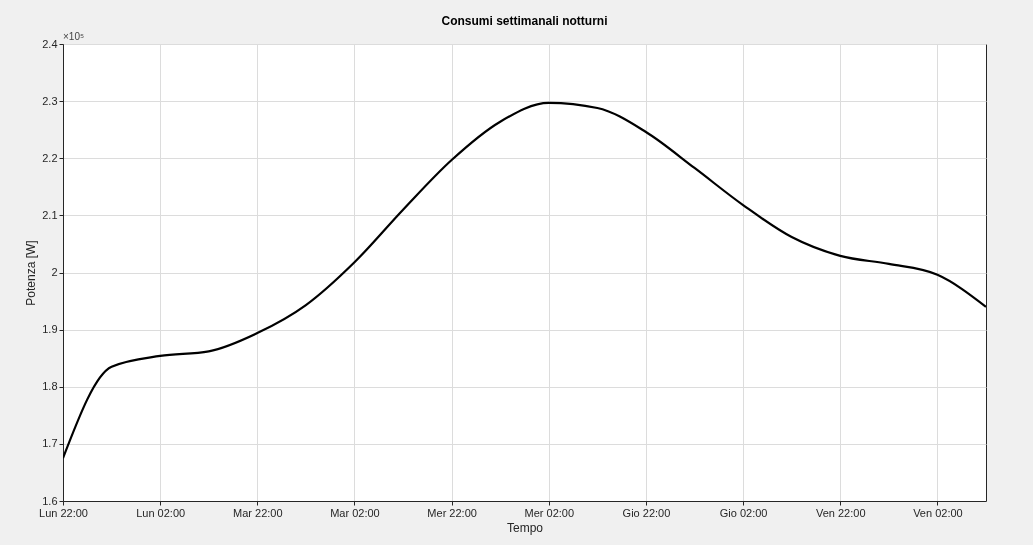  I want to click on y-axis-title: Potenza [W], so click(31, 273).